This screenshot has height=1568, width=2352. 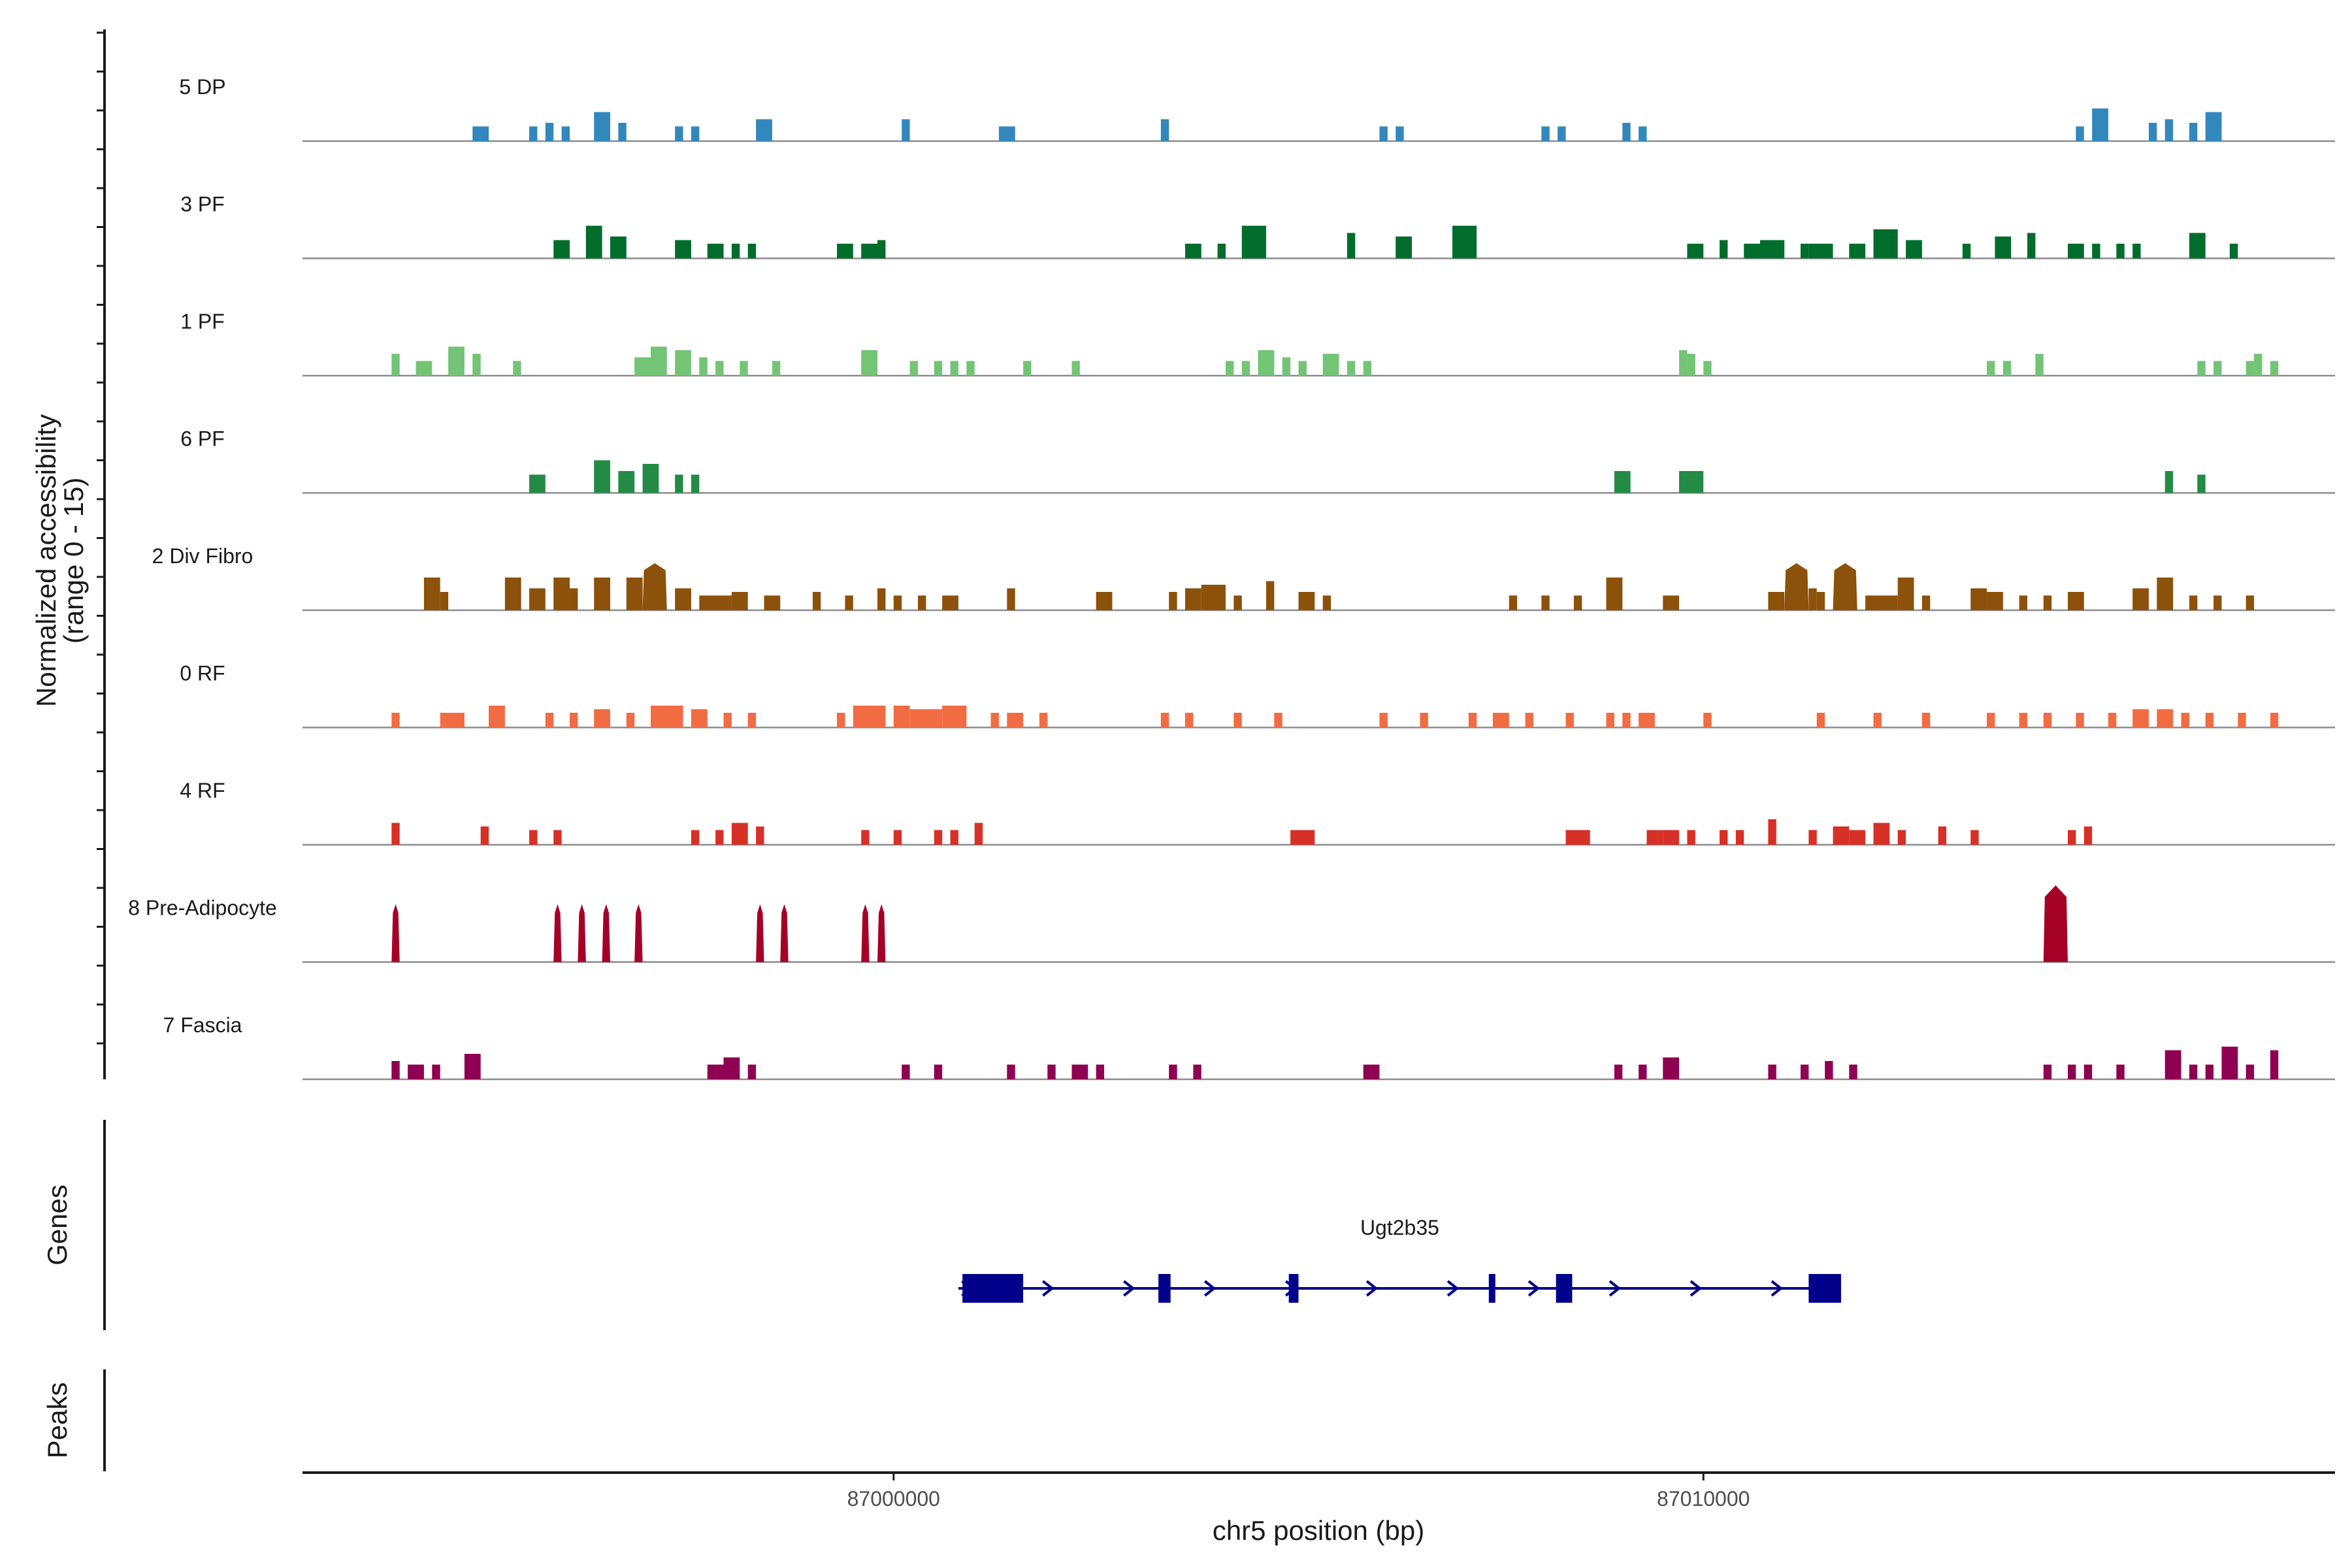 What do you see at coordinates (202, 321) in the screenshot?
I see `track-label: 1 PF` at bounding box center [202, 321].